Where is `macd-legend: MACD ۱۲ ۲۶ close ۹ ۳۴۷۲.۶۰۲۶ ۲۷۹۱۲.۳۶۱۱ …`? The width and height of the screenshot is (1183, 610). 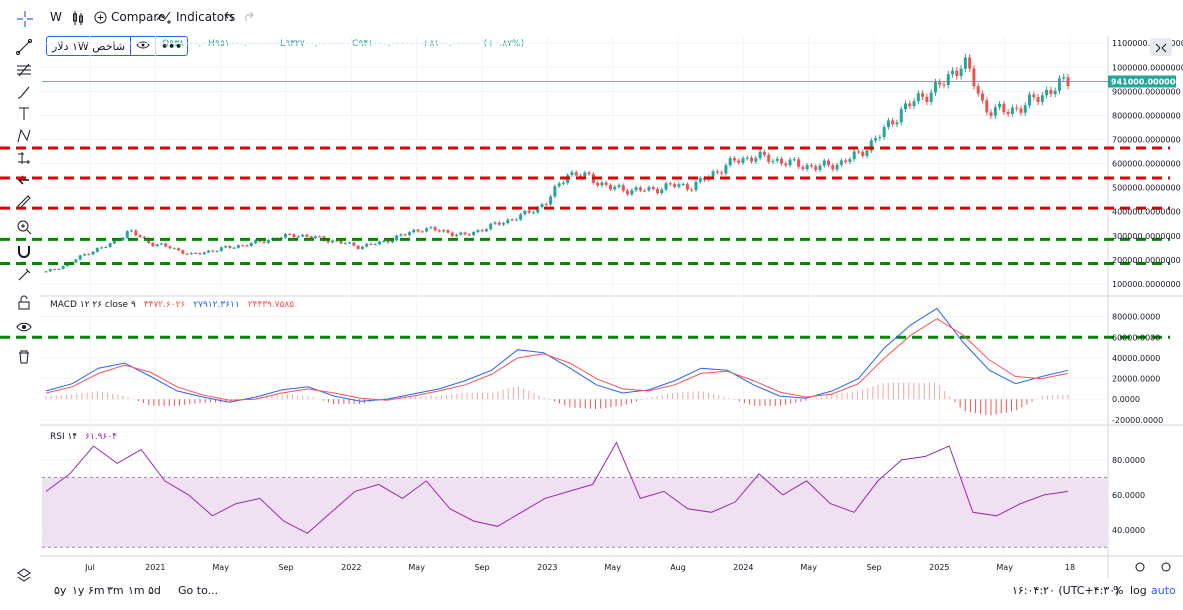
macd-legend: MACD ۱۲ ۲۶ close ۹ ۳۴۷۲.۶۰۲۶ ۲۷۹۱۲.۳۶۱۱ … is located at coordinates (172, 305).